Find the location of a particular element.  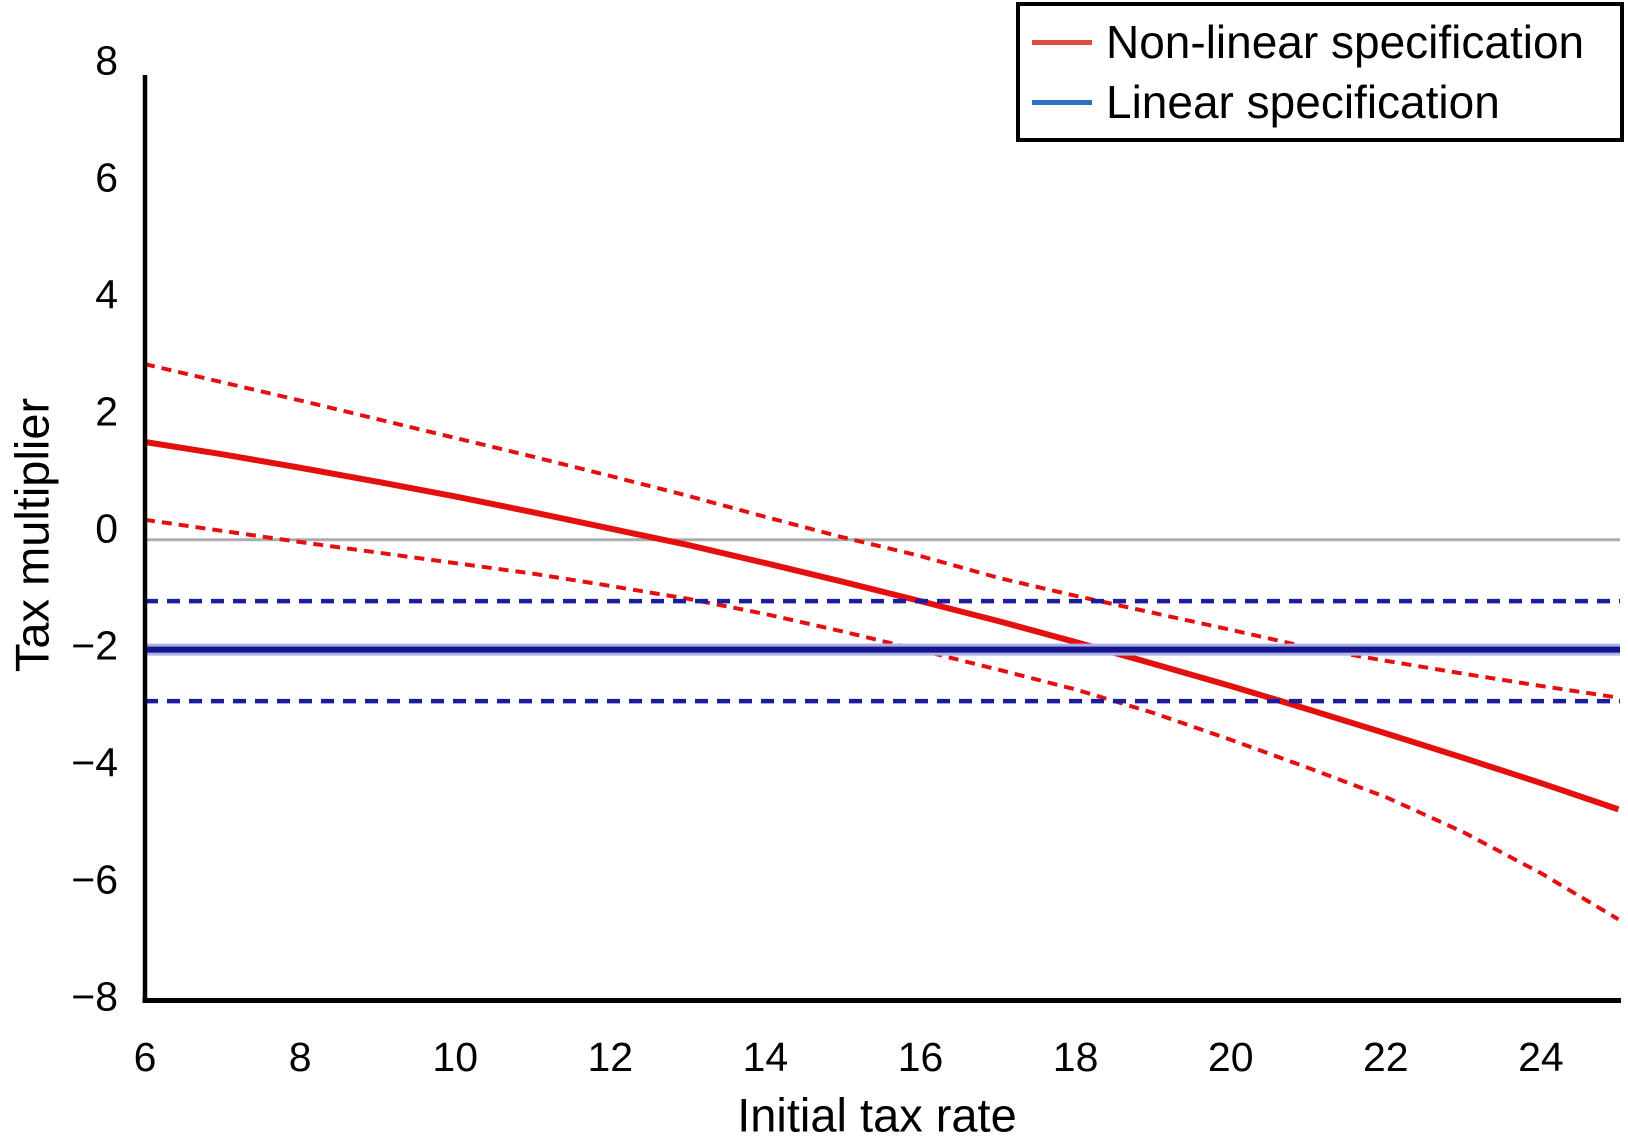

linear-line-swatch is located at coordinates (1062, 102).